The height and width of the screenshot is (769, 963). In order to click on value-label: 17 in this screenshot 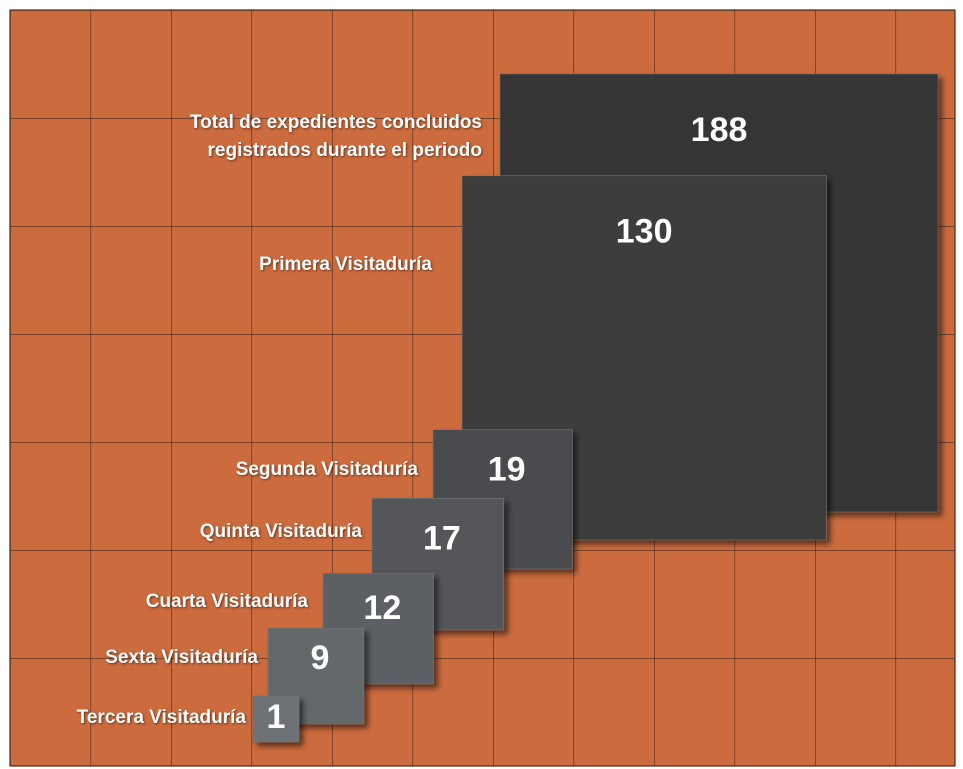, I will do `click(442, 538)`.